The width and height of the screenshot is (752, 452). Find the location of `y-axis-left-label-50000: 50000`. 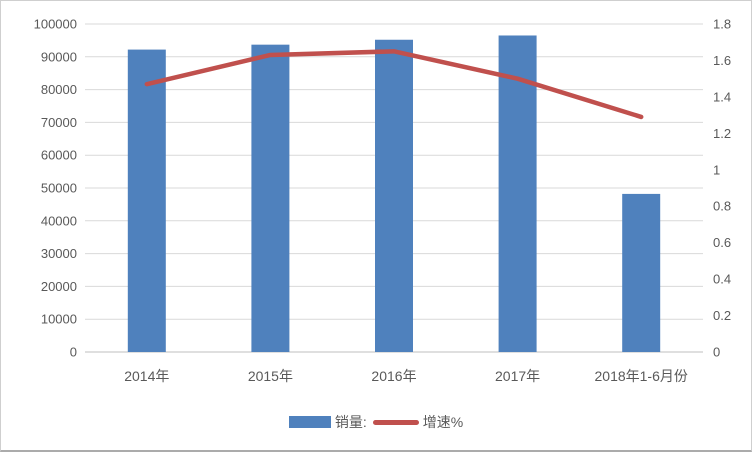

y-axis-left-label-50000: 50000 is located at coordinates (59, 188).